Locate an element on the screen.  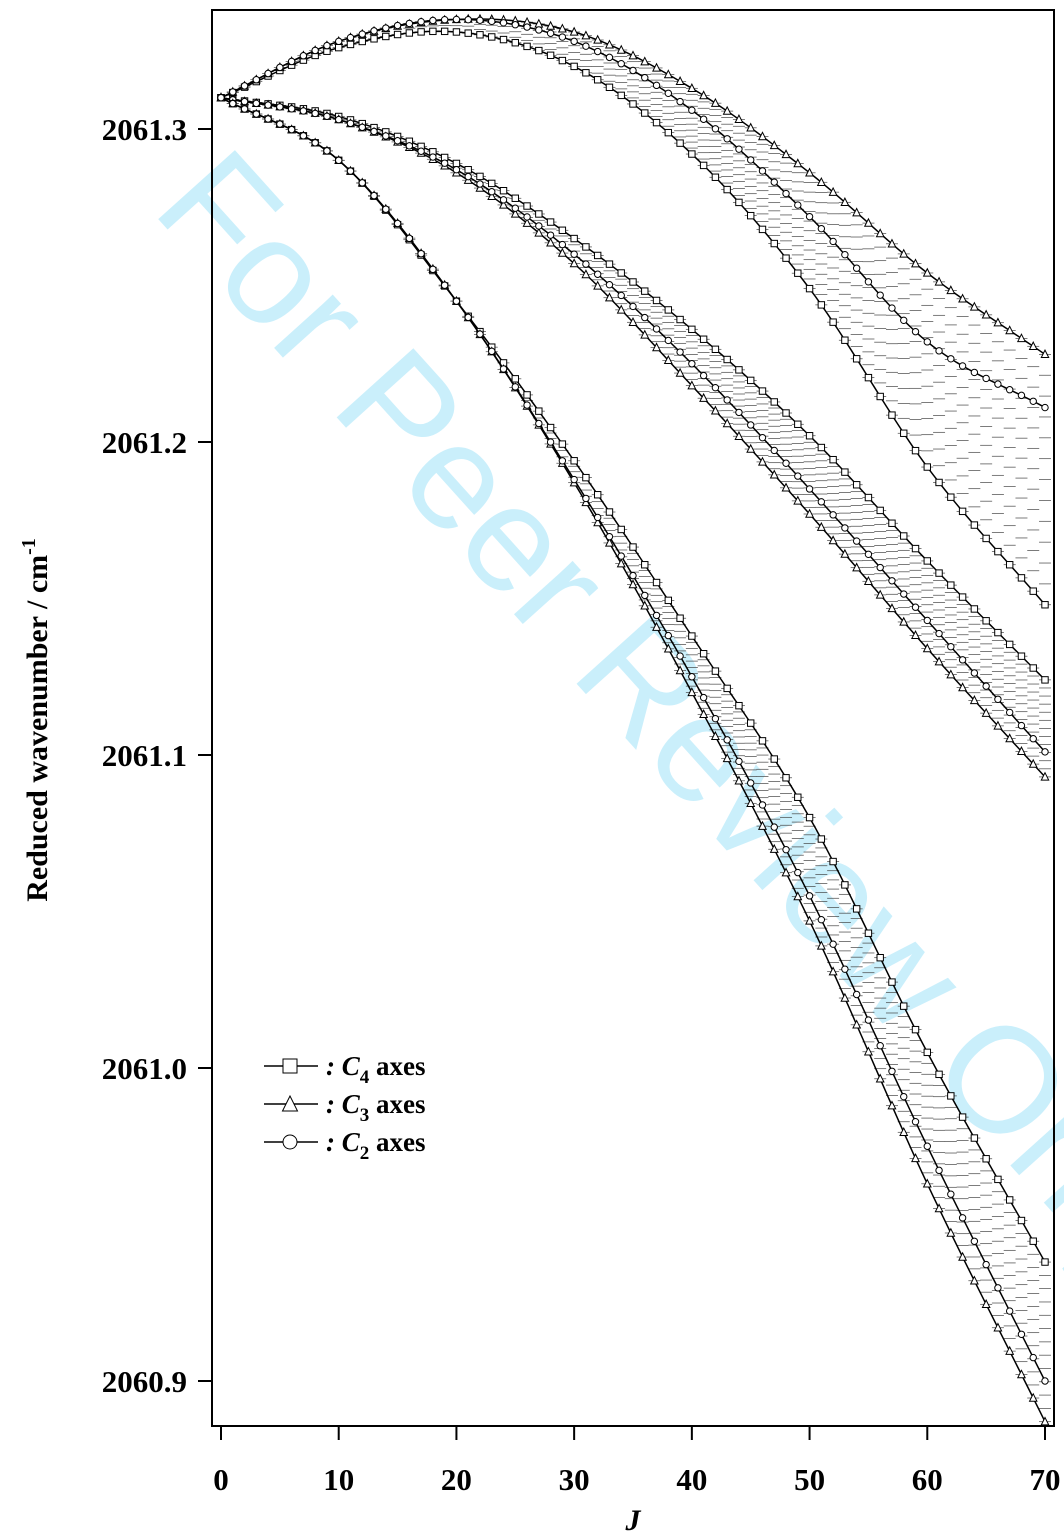
y-axis: 2060.9 2061.0 2061.1 2061.2 2061.3 is located at coordinates (157, 755).